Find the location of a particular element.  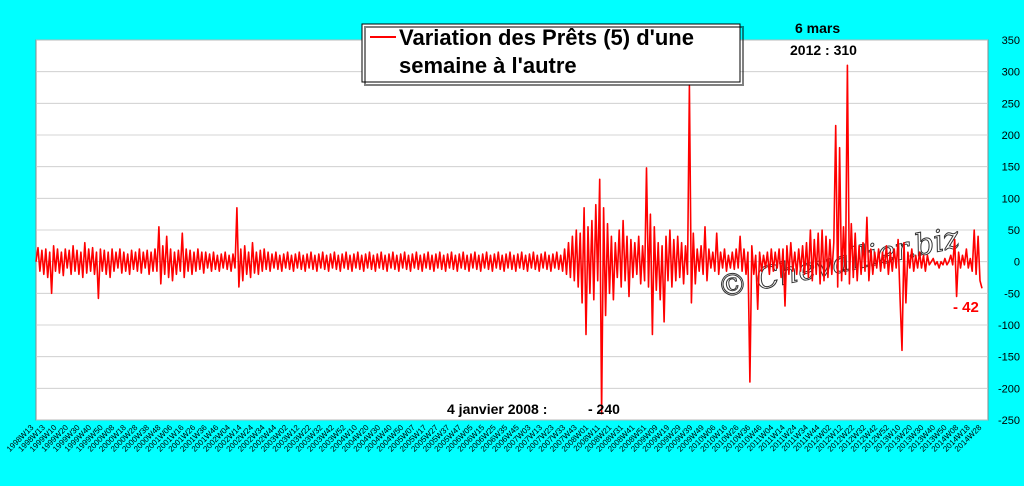

legend-shadow is located at coordinates (554, 56).